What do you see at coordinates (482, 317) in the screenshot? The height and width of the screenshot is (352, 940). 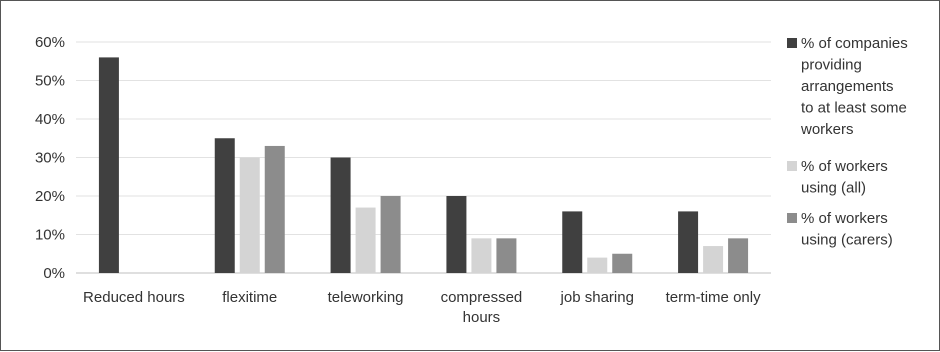 I see `x-category-label: hours` at bounding box center [482, 317].